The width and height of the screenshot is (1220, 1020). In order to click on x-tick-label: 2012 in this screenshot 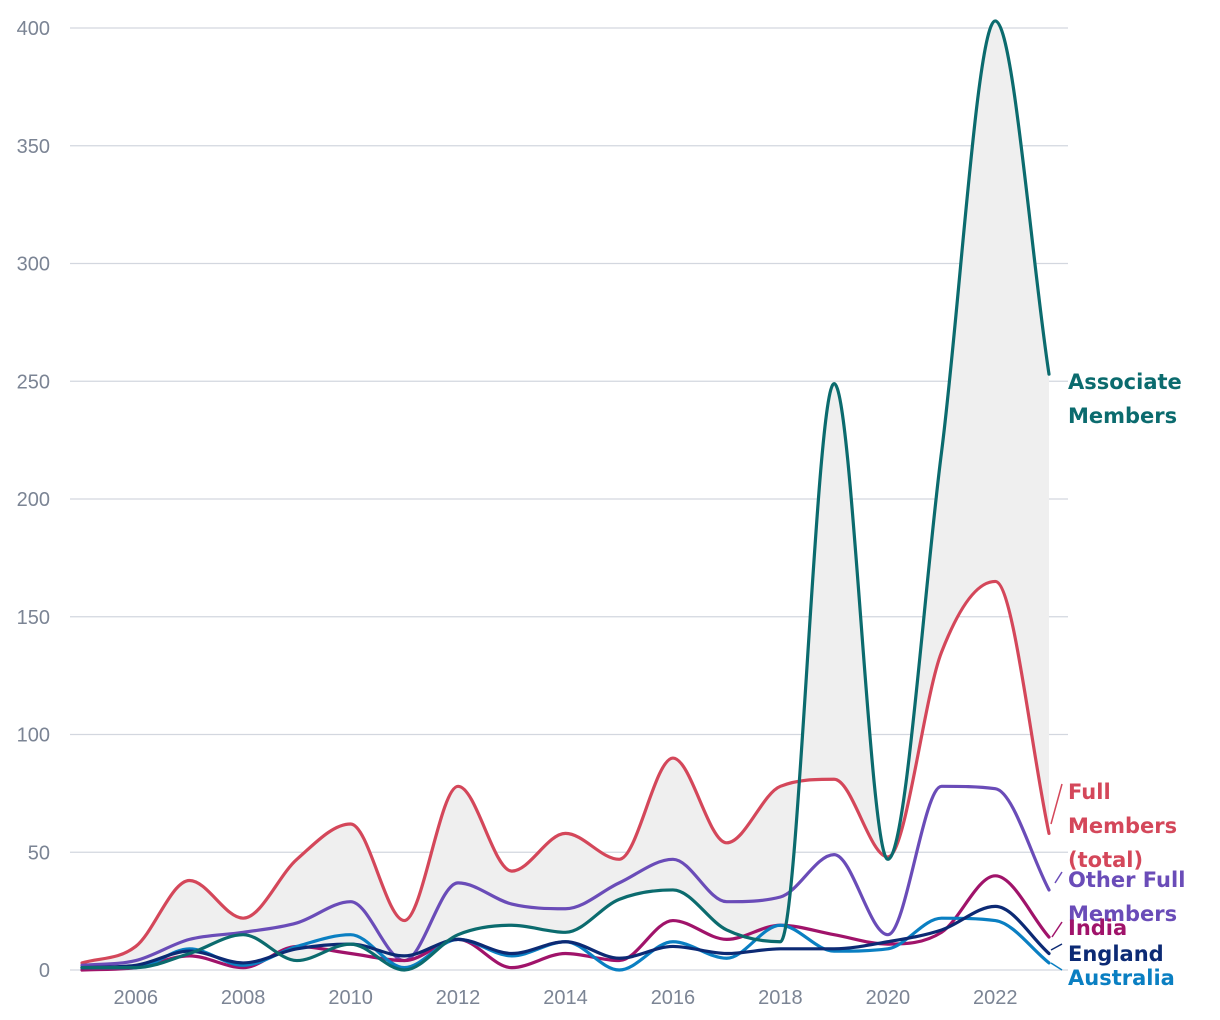, I will do `click(458, 998)`.